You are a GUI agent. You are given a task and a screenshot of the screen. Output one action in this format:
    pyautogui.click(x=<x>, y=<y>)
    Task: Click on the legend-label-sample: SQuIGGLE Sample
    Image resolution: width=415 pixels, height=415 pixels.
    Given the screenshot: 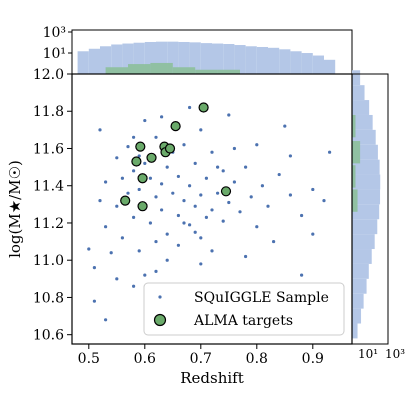 What is the action you would take?
    pyautogui.click(x=261, y=298)
    